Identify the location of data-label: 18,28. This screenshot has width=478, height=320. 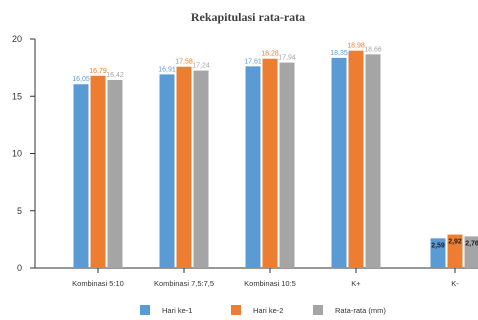
(270, 54).